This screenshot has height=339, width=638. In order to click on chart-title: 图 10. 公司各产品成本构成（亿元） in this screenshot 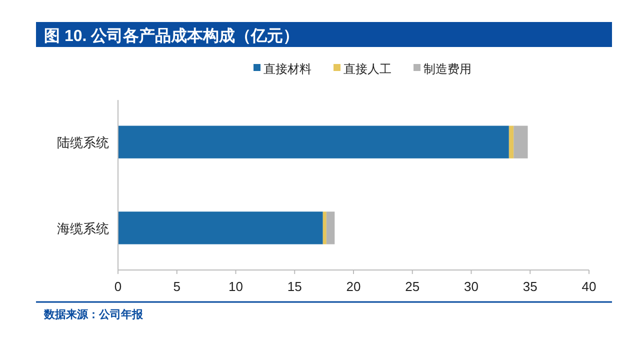, I will do `click(172, 36)`.